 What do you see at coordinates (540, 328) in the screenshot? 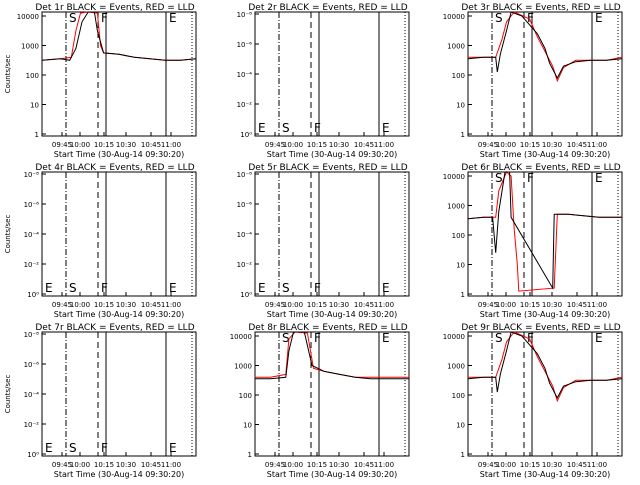
I see `panel-title: Det 9r BLACK = Events, RED = LLD` at bounding box center [540, 328].